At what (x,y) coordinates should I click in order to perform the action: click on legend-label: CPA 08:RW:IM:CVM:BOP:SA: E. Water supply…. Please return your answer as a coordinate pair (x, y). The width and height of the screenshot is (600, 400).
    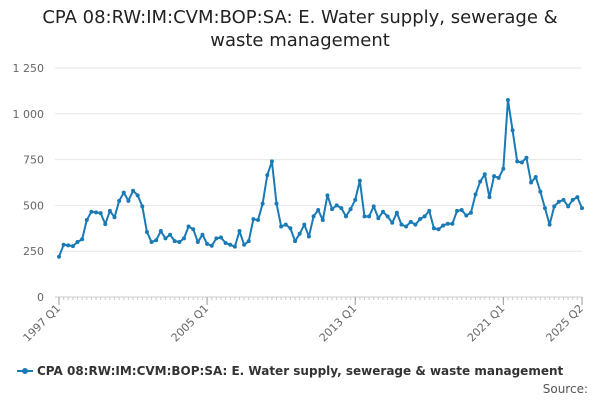
    Looking at the image, I should click on (300, 371).